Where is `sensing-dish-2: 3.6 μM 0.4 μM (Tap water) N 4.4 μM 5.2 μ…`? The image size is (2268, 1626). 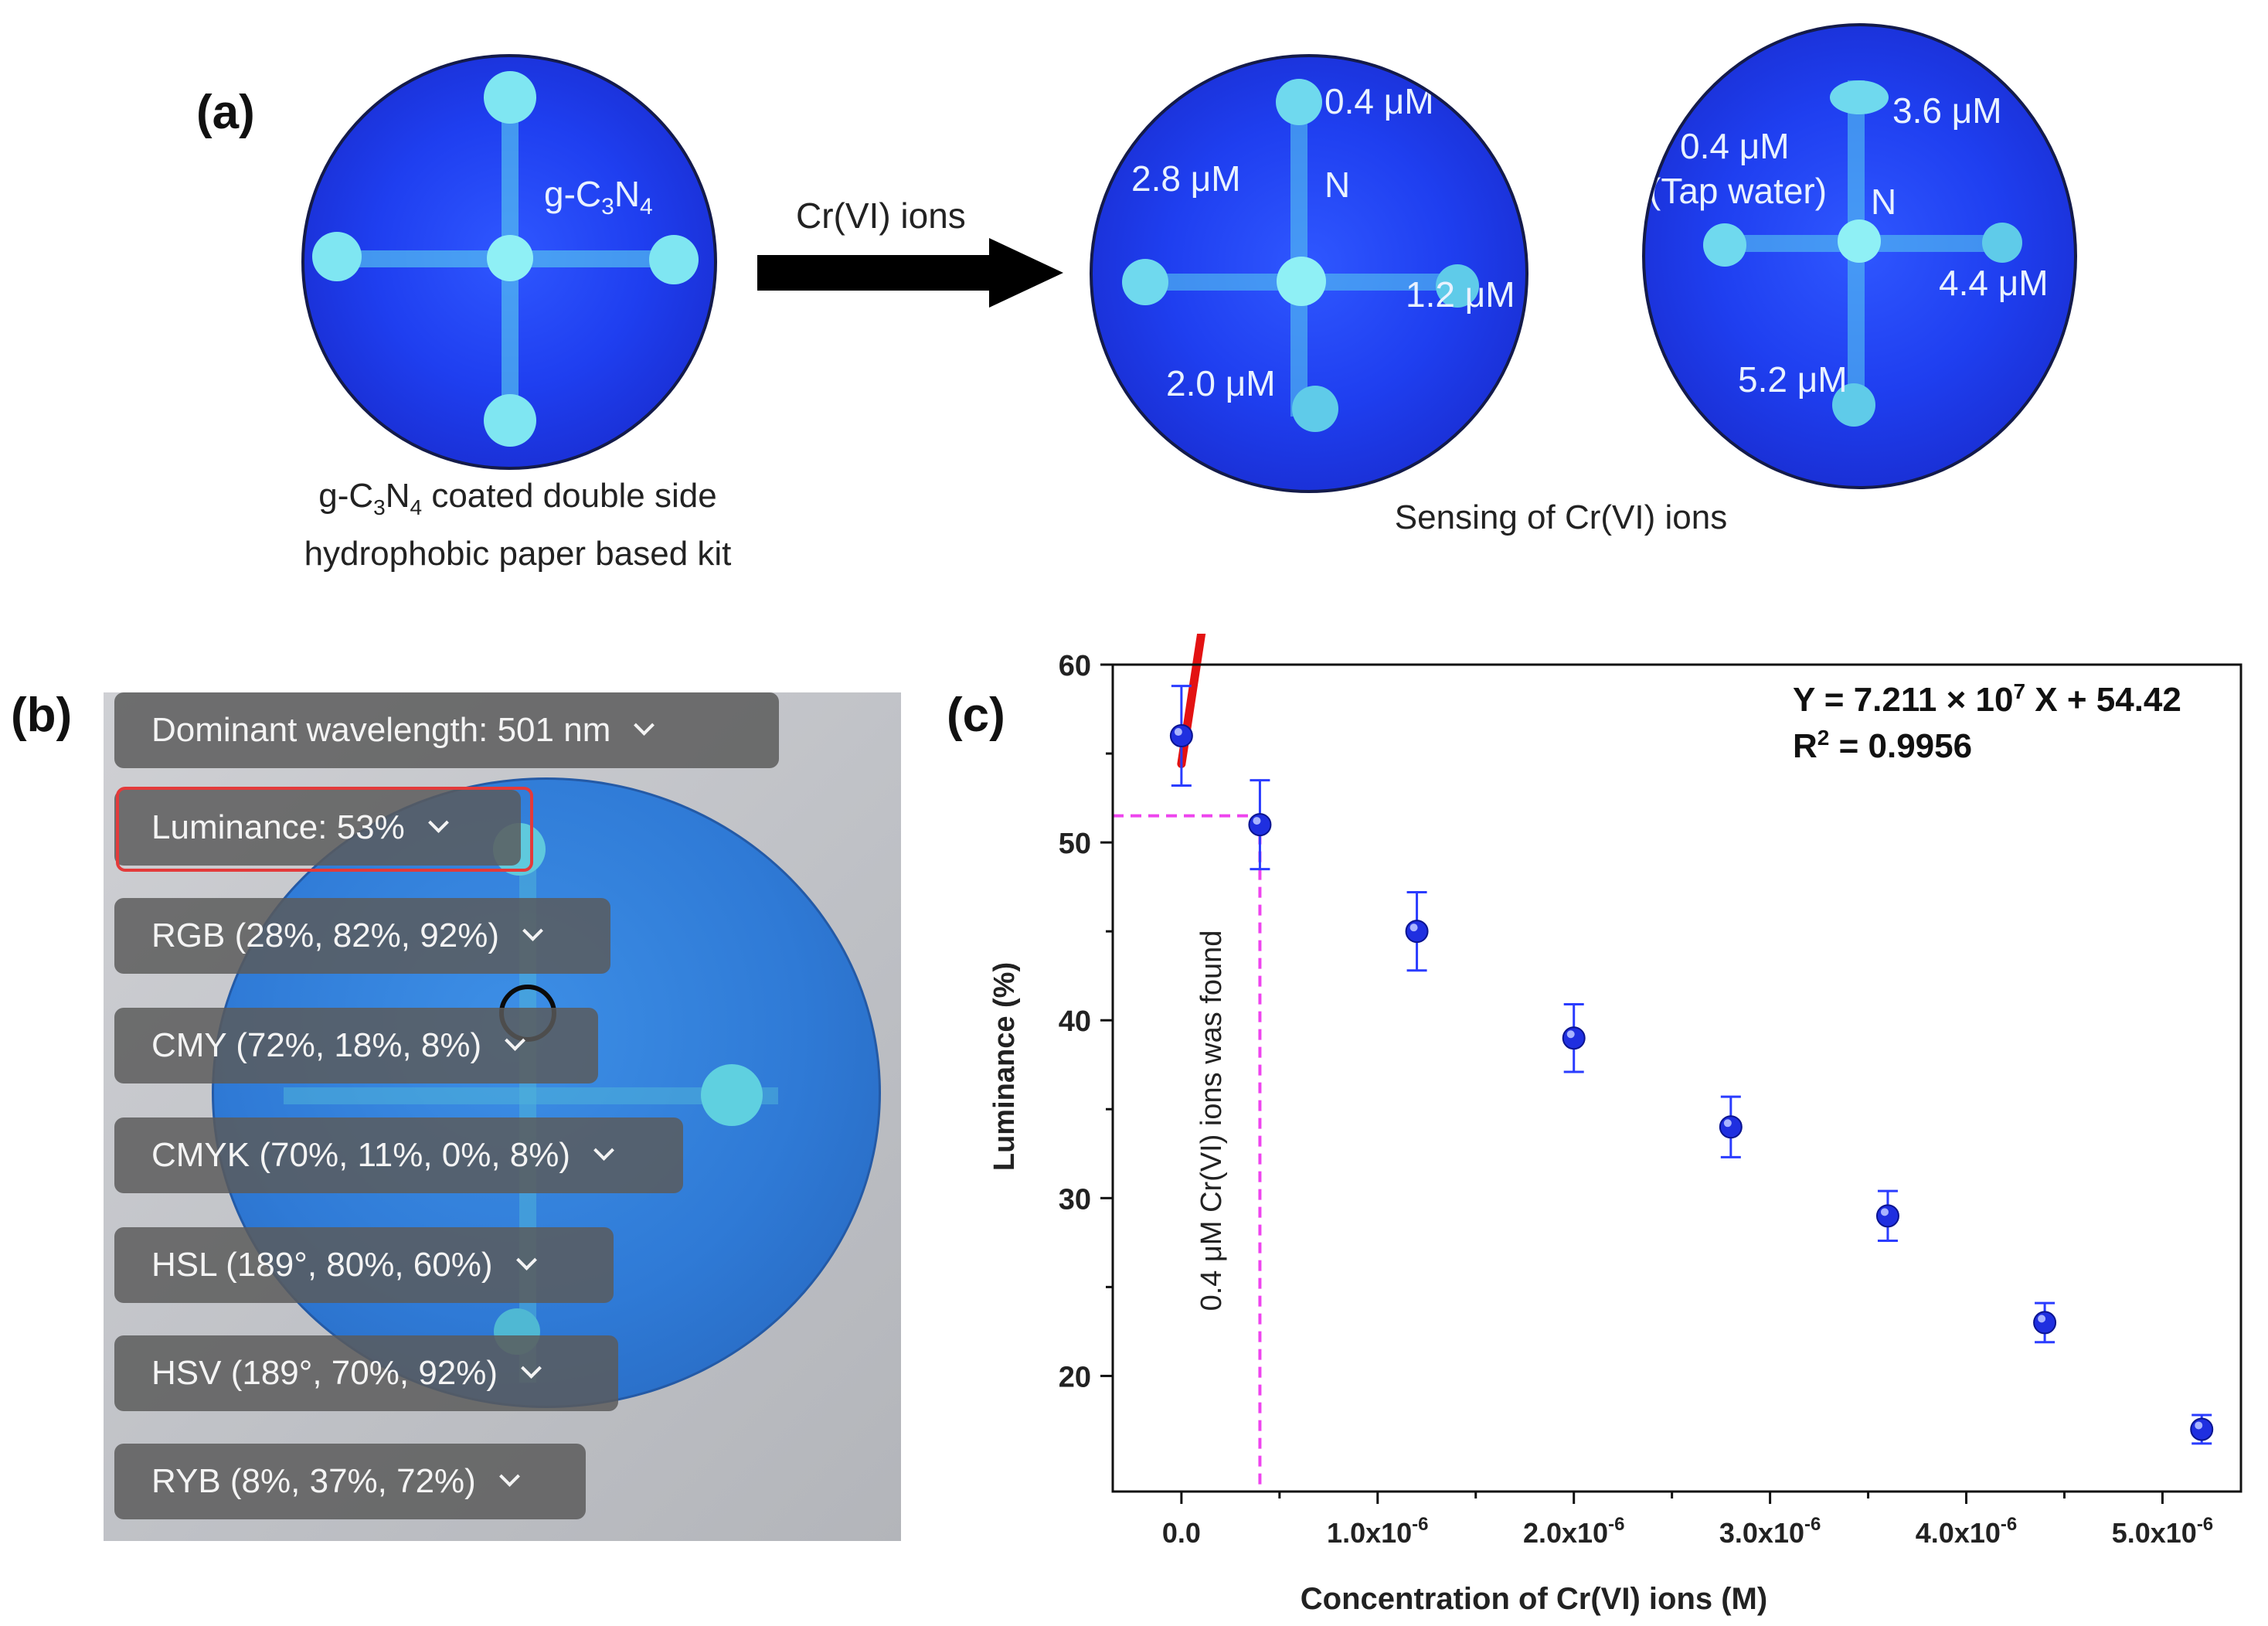 sensing-dish-2: 3.6 μM 0.4 μM (Tap water) N 4.4 μM 5.2 μ… is located at coordinates (1859, 256).